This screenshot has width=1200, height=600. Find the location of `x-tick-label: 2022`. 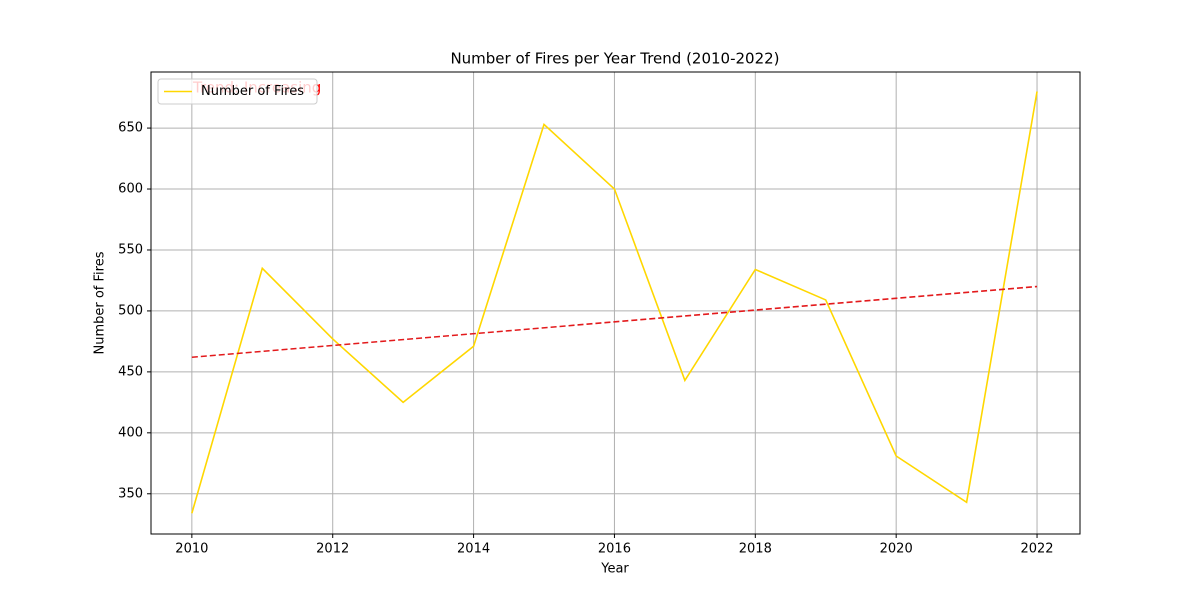

x-tick-label: 2022 is located at coordinates (1036, 549).